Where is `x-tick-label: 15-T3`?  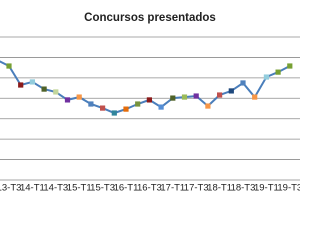 x-tick-label: 15-T3 is located at coordinates (102, 188).